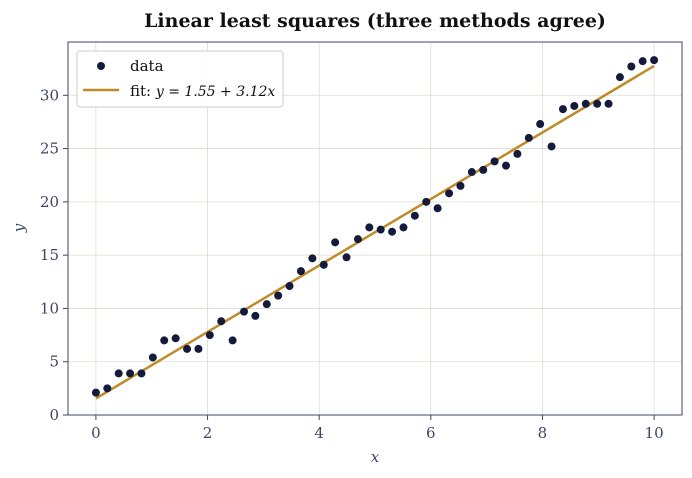  I want to click on y-tick-label: 10, so click(49, 308).